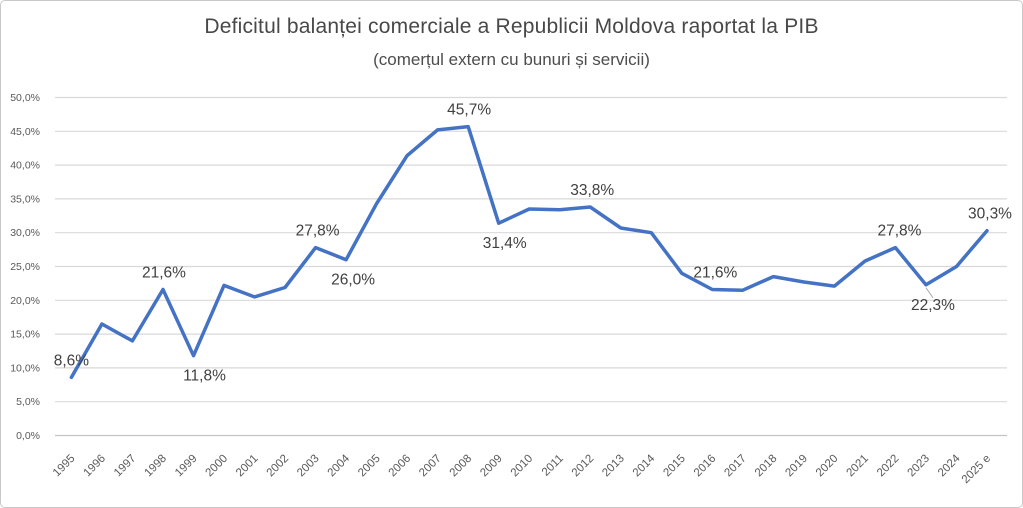 This screenshot has width=1023, height=508. What do you see at coordinates (25, 132) in the screenshot?
I see `y-axis-tick-label: 45,0%` at bounding box center [25, 132].